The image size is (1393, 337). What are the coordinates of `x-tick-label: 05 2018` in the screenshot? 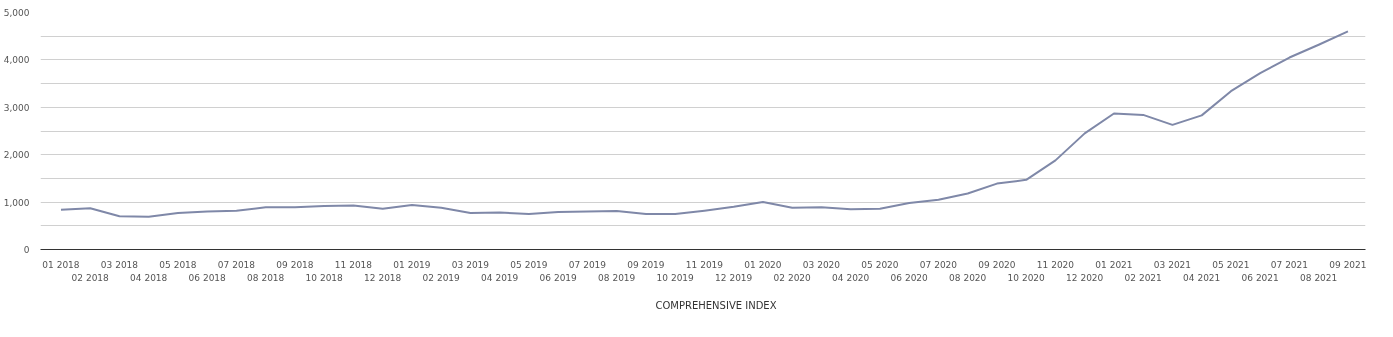 It's located at (178, 264).